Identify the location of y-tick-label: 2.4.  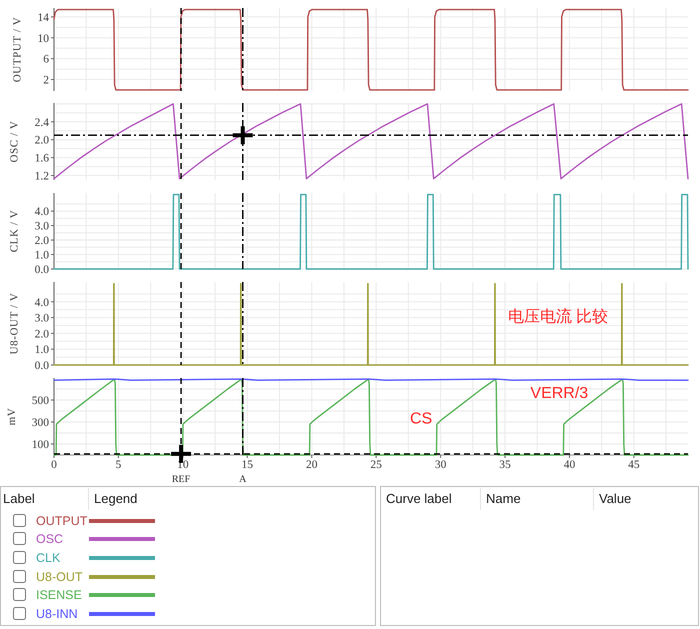
(42, 122).